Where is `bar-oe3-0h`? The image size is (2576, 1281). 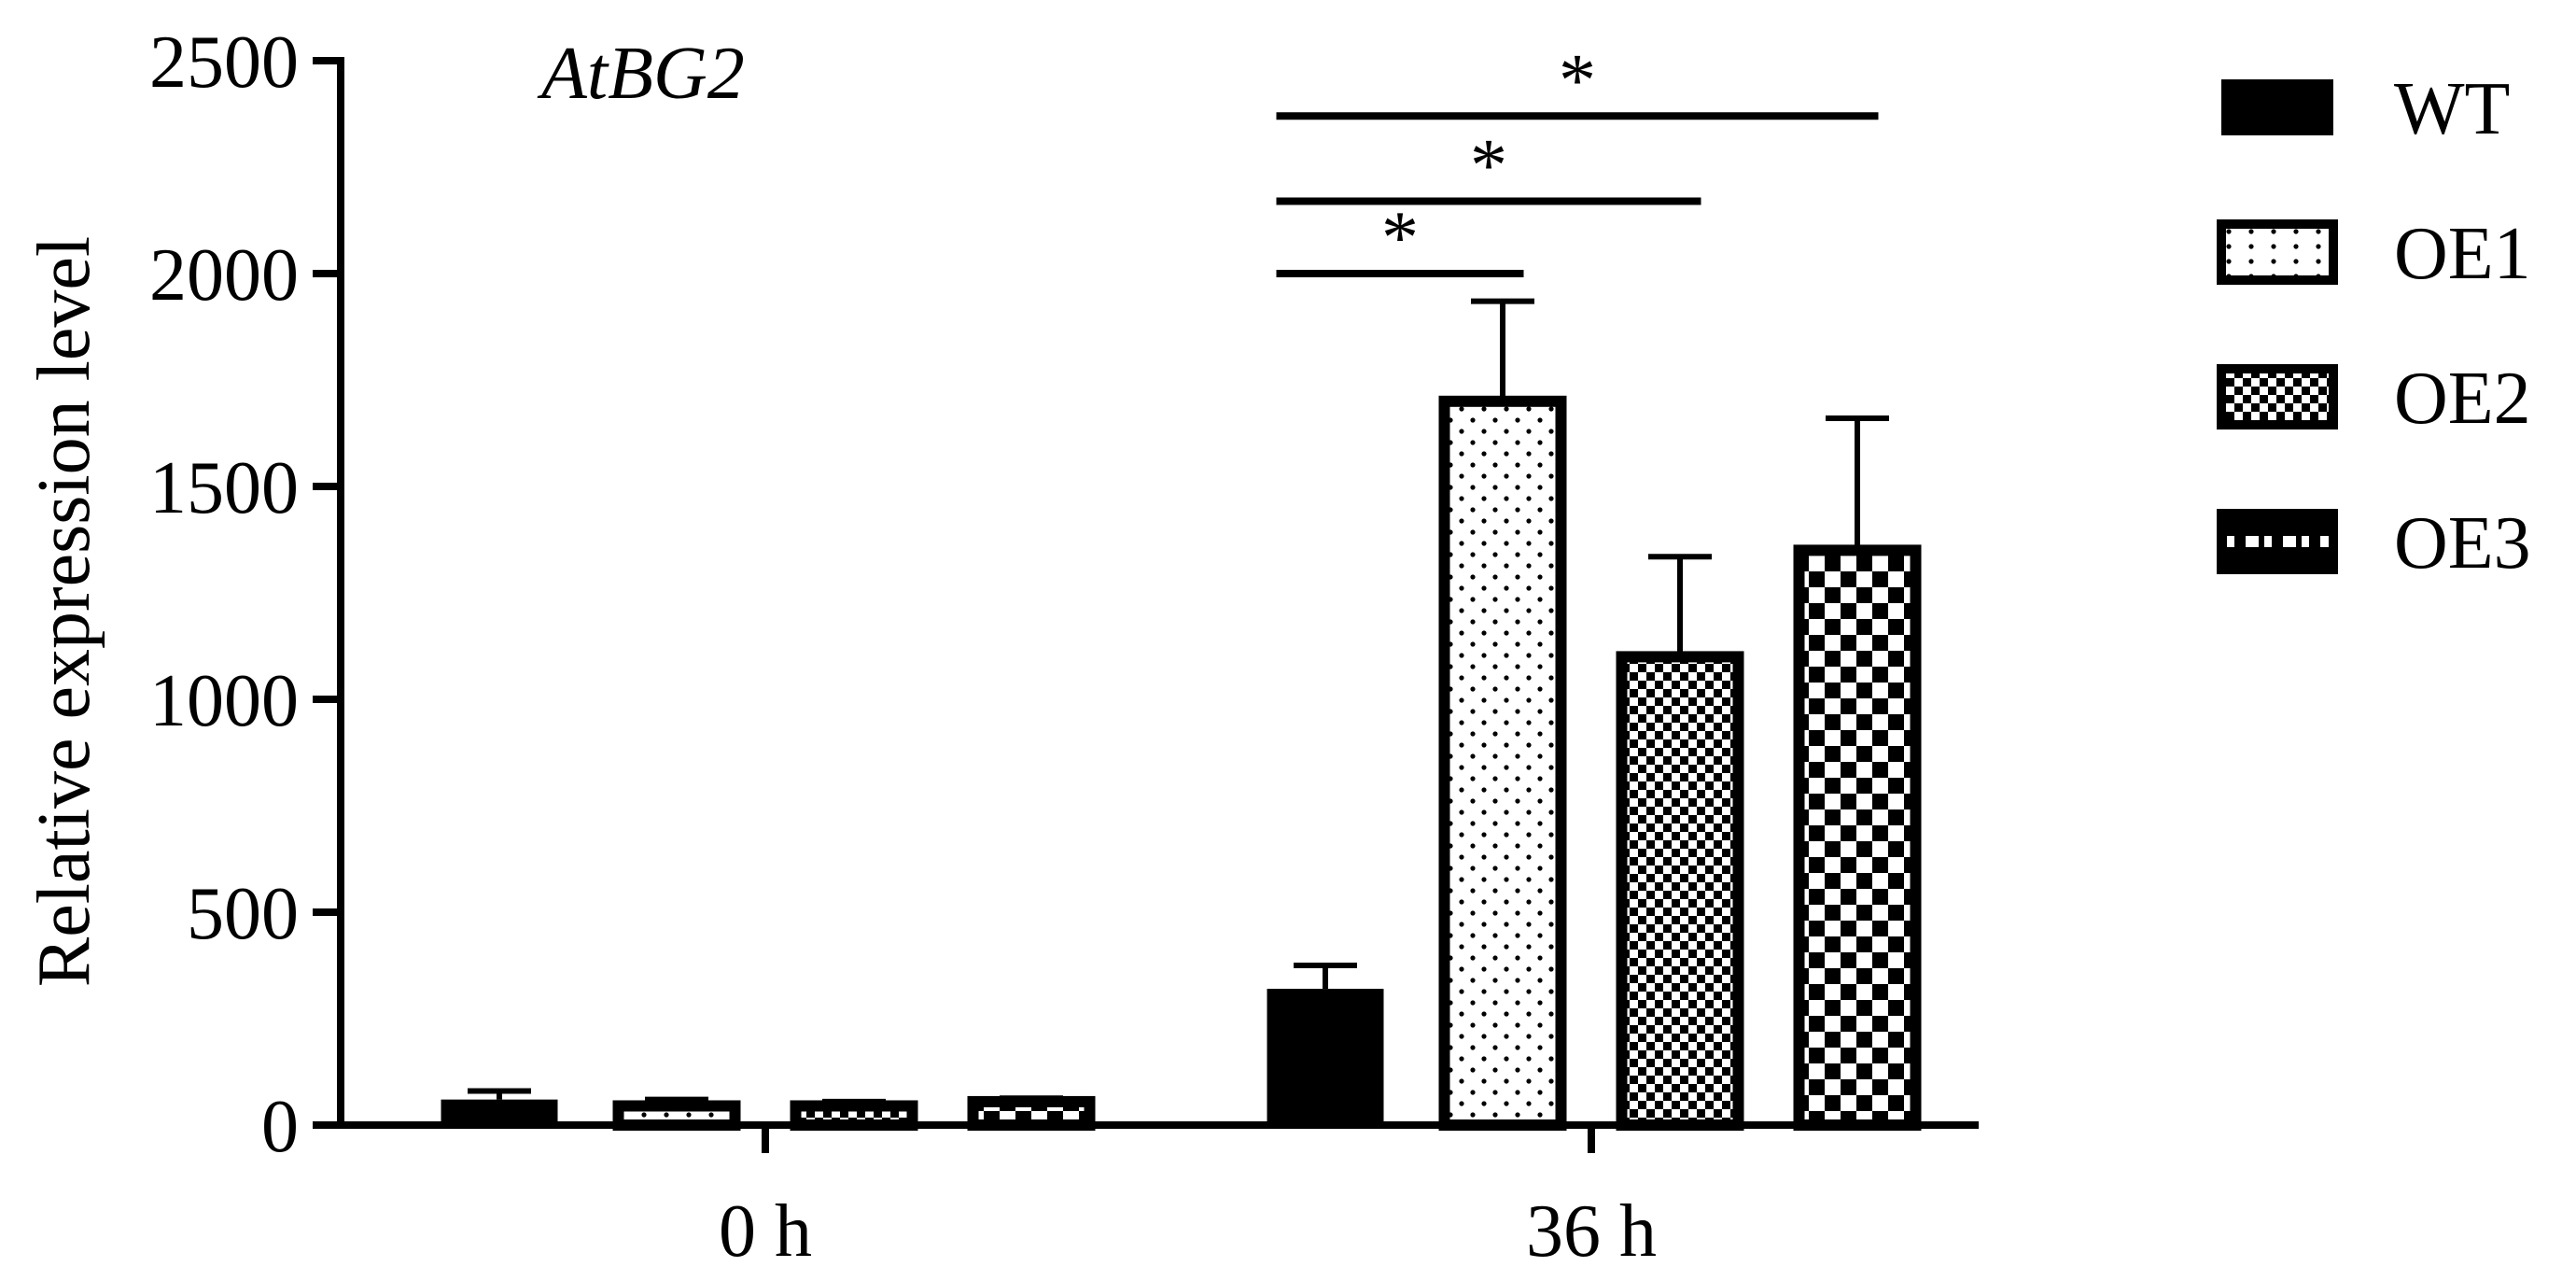 bar-oe3-0h is located at coordinates (1031, 1114).